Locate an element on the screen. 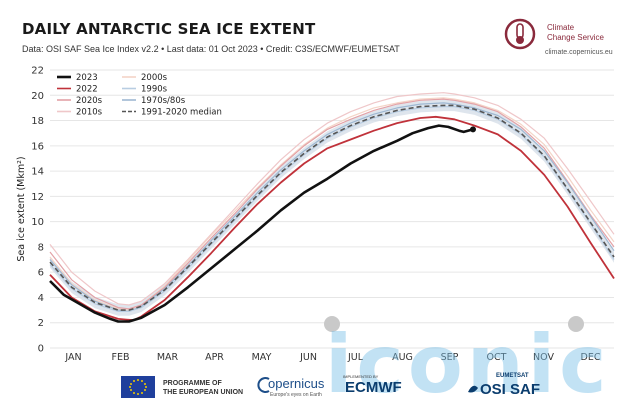 Image resolution: width=640 pixels, height=414 pixels. legend-label-y2023: 2023 is located at coordinates (87, 78).